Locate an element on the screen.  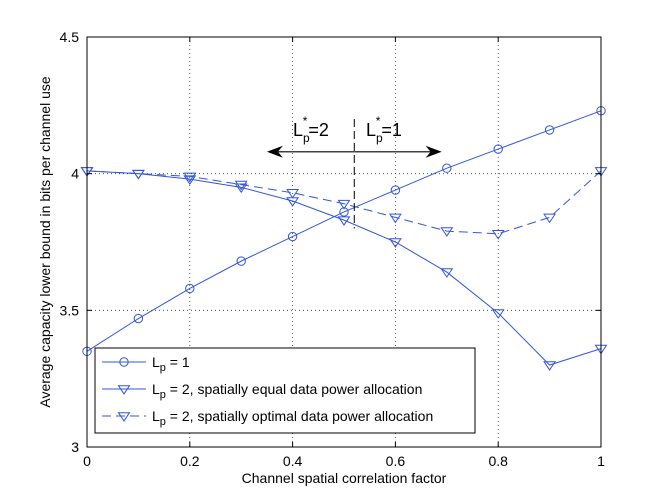
right-region-sub: p is located at coordinates (379, 138).